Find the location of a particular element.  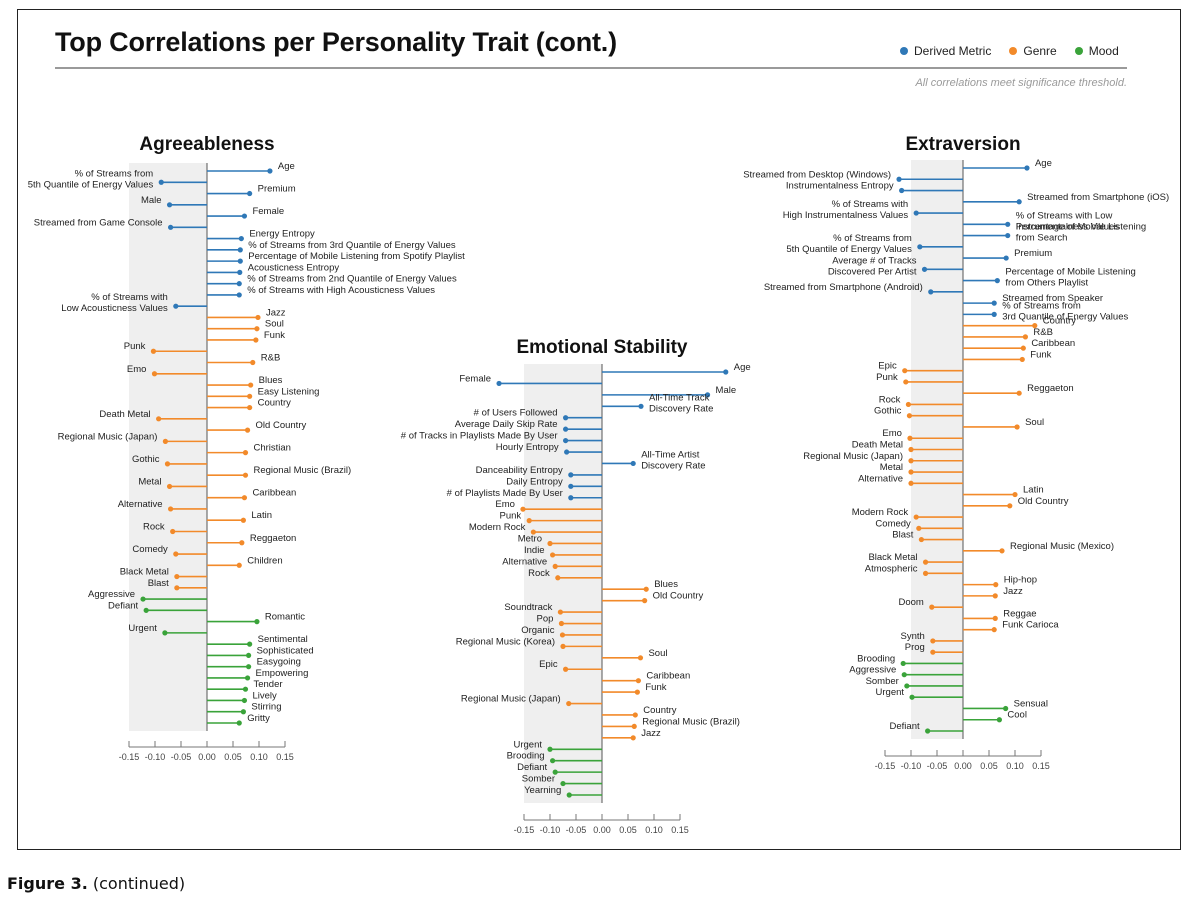

extraversion-item-16-dot is located at coordinates (1023, 348).